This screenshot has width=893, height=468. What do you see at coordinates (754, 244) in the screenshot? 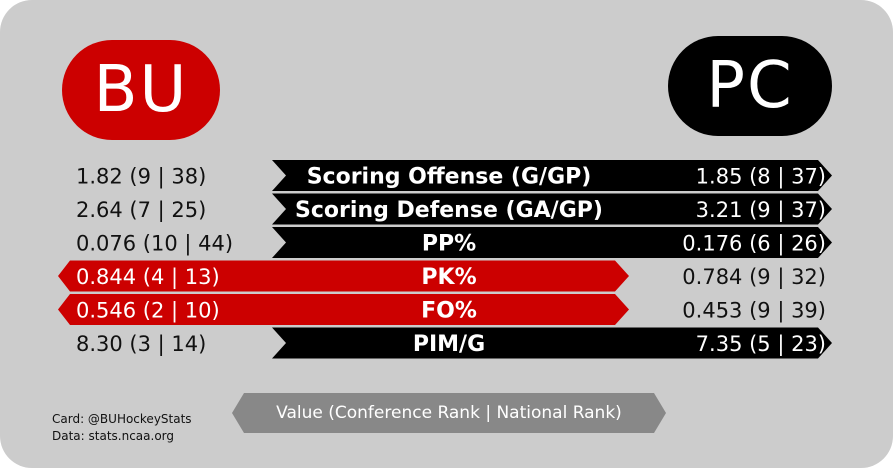
I see `row-right-value: 0.176 (6 | 26)` at bounding box center [754, 244].